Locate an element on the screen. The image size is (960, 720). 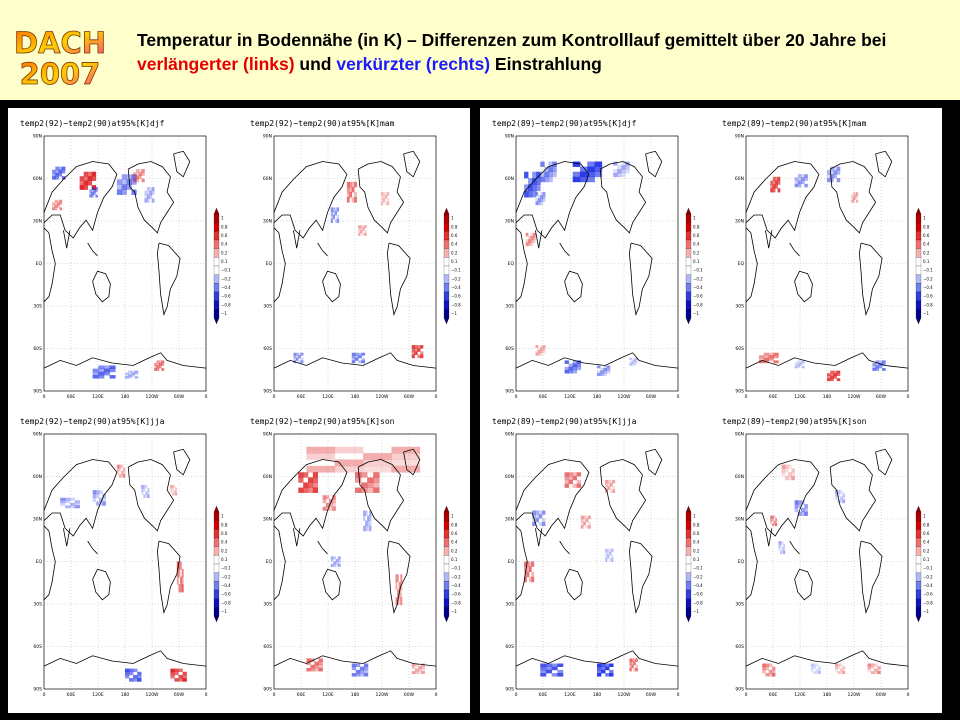
colorbar-label: −1 is located at coordinates (454, 611).